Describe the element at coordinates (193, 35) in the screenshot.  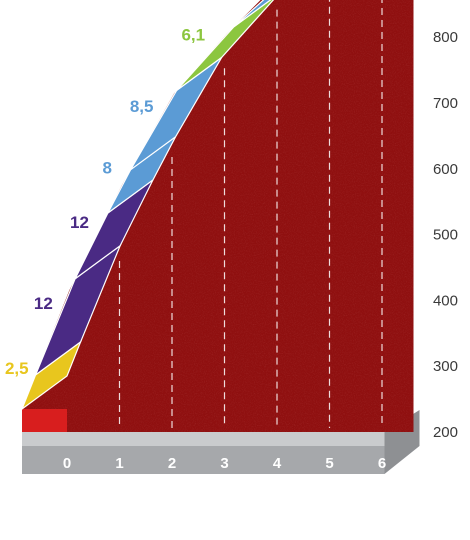
I see `gradient-label-5: 6,1` at that location.